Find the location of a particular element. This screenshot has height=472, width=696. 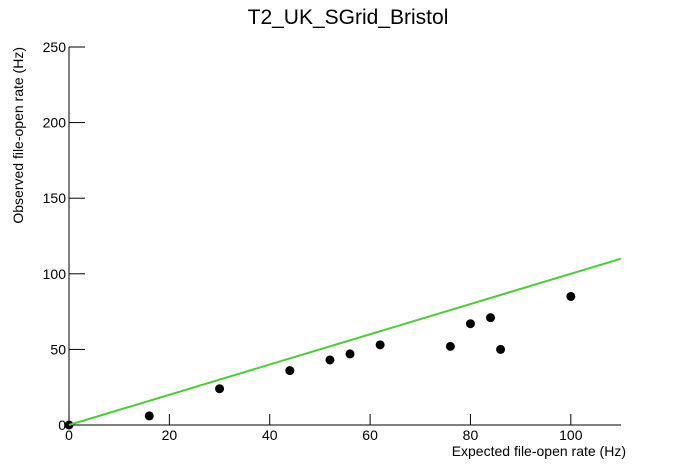

x-tick-label: 40 is located at coordinates (270, 435).